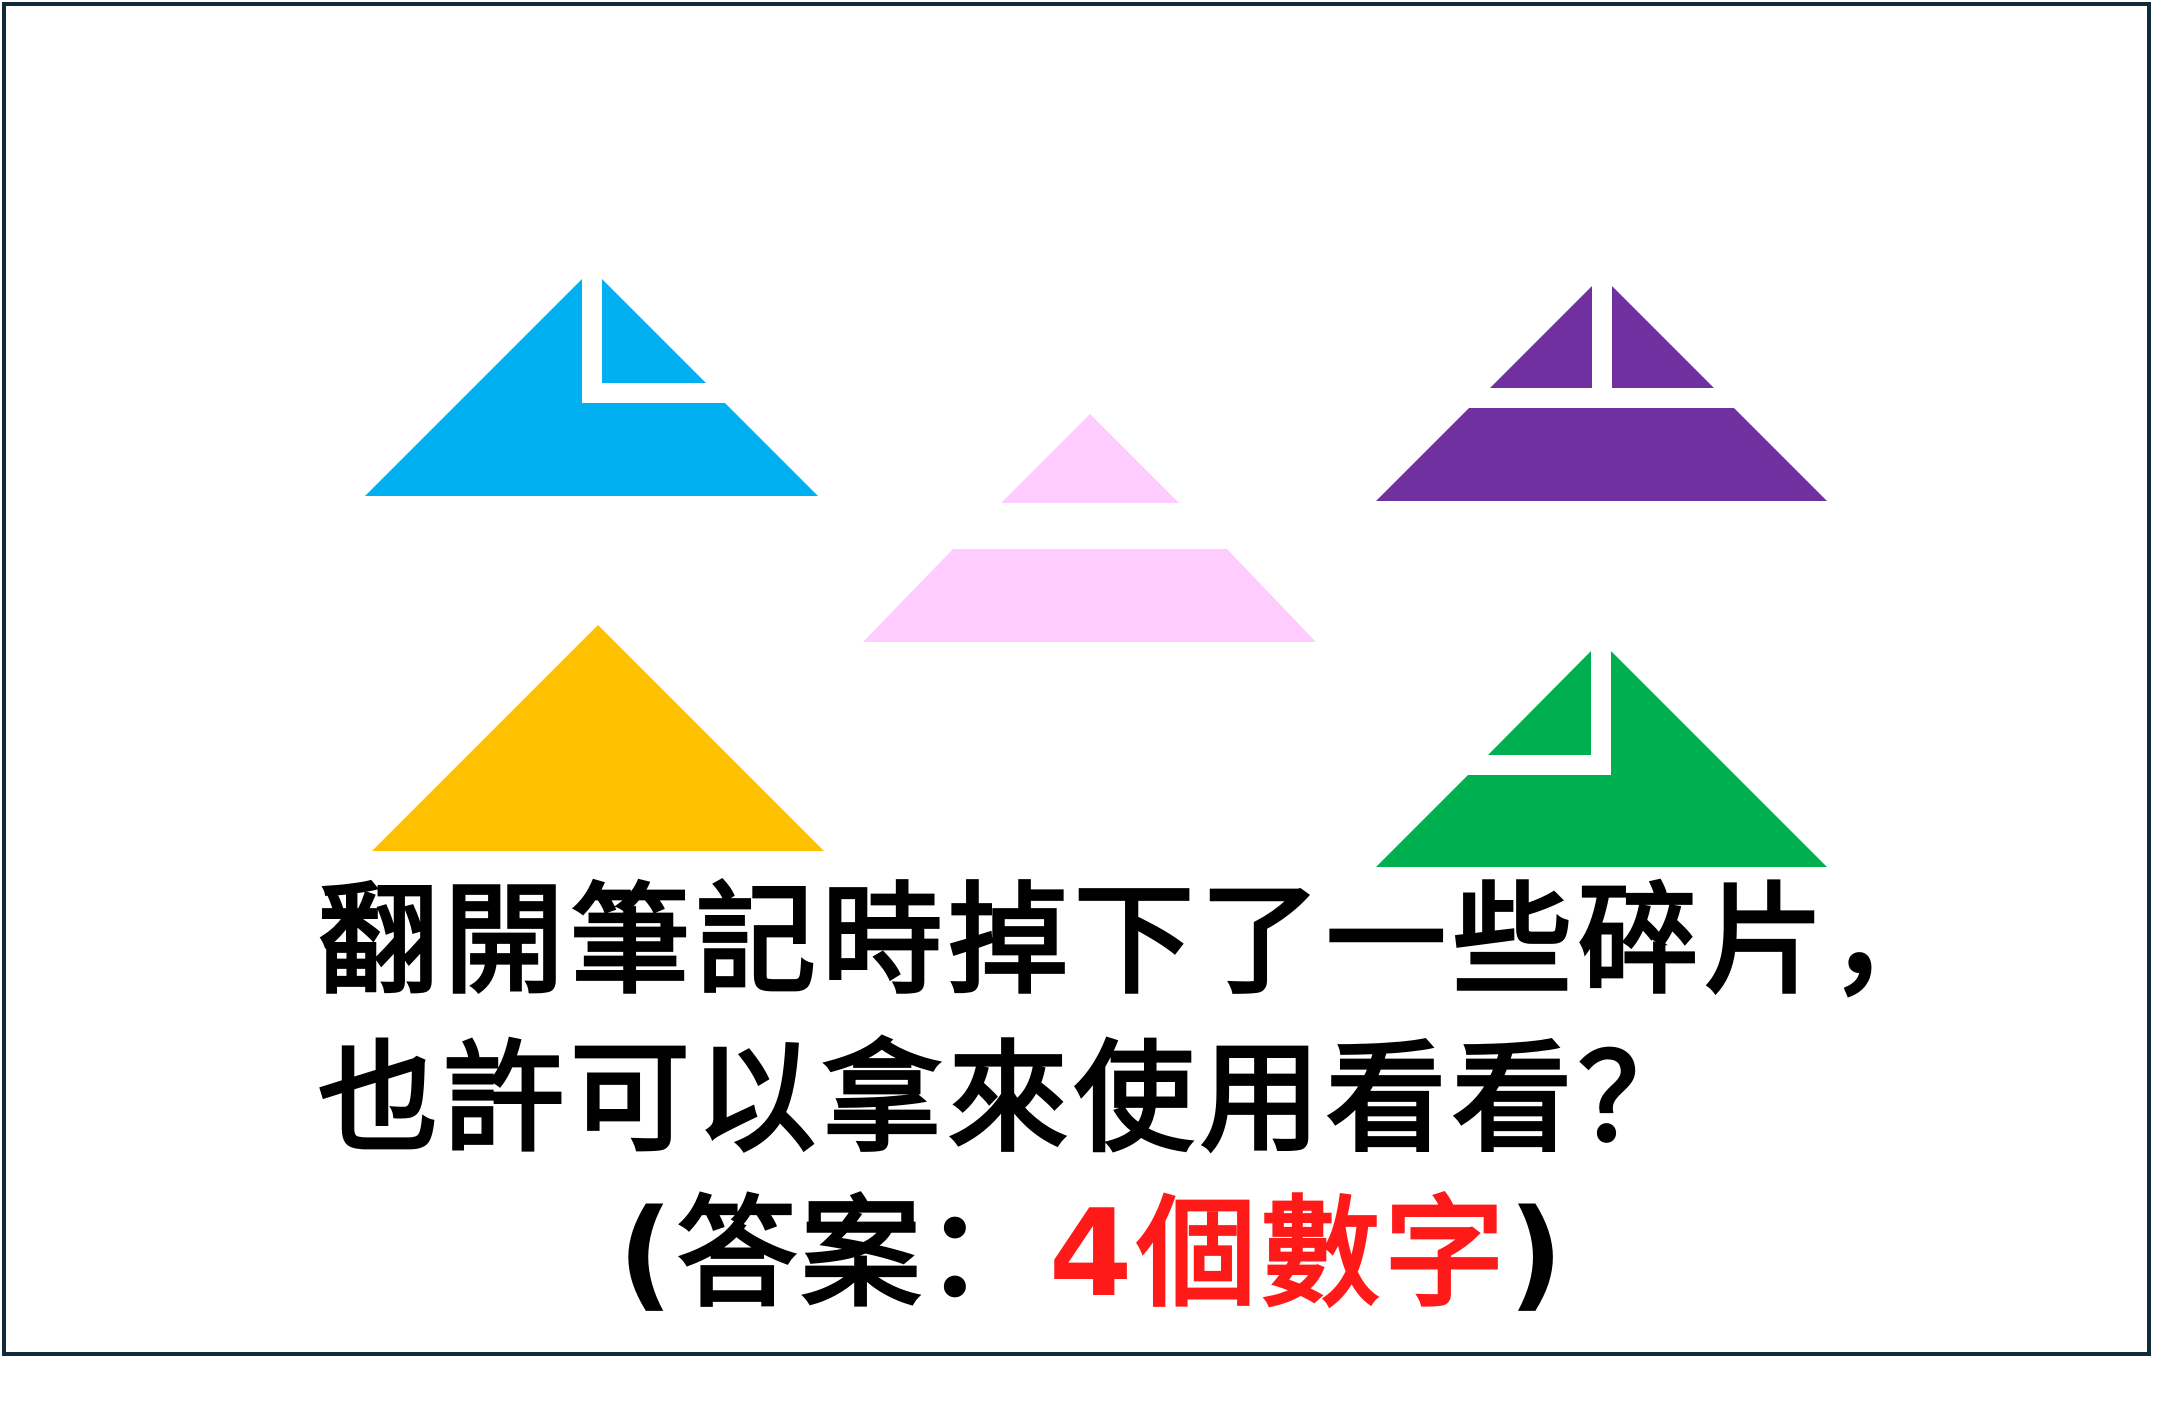 The height and width of the screenshot is (1401, 2162). I want to click on blue-piece-corner, so click(654, 331).